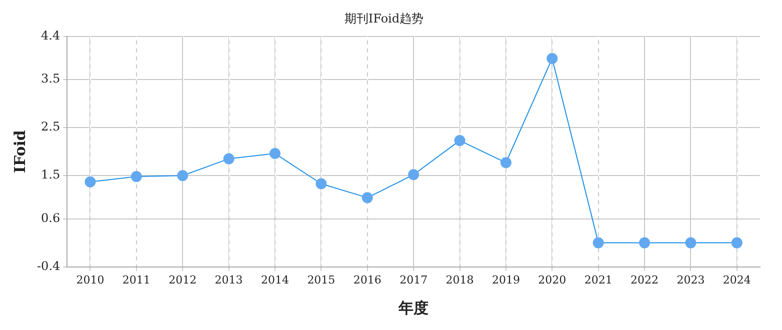 The width and height of the screenshot is (782, 330). Describe the element at coordinates (413, 307) in the screenshot. I see `x-axis-title: 年度` at that location.